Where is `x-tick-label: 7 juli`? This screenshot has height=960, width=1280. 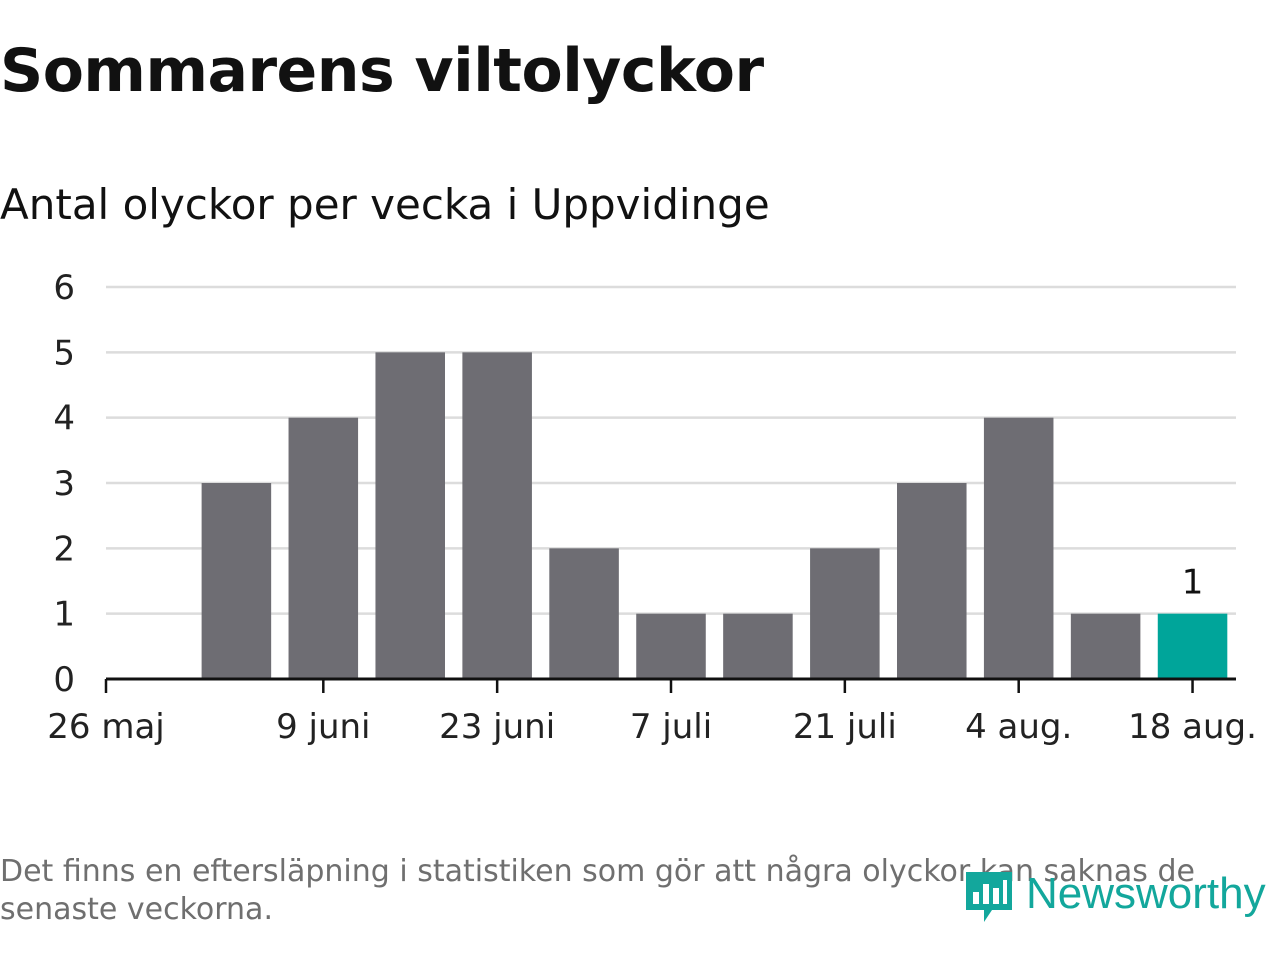
x-tick-label: 7 juli is located at coordinates (671, 727).